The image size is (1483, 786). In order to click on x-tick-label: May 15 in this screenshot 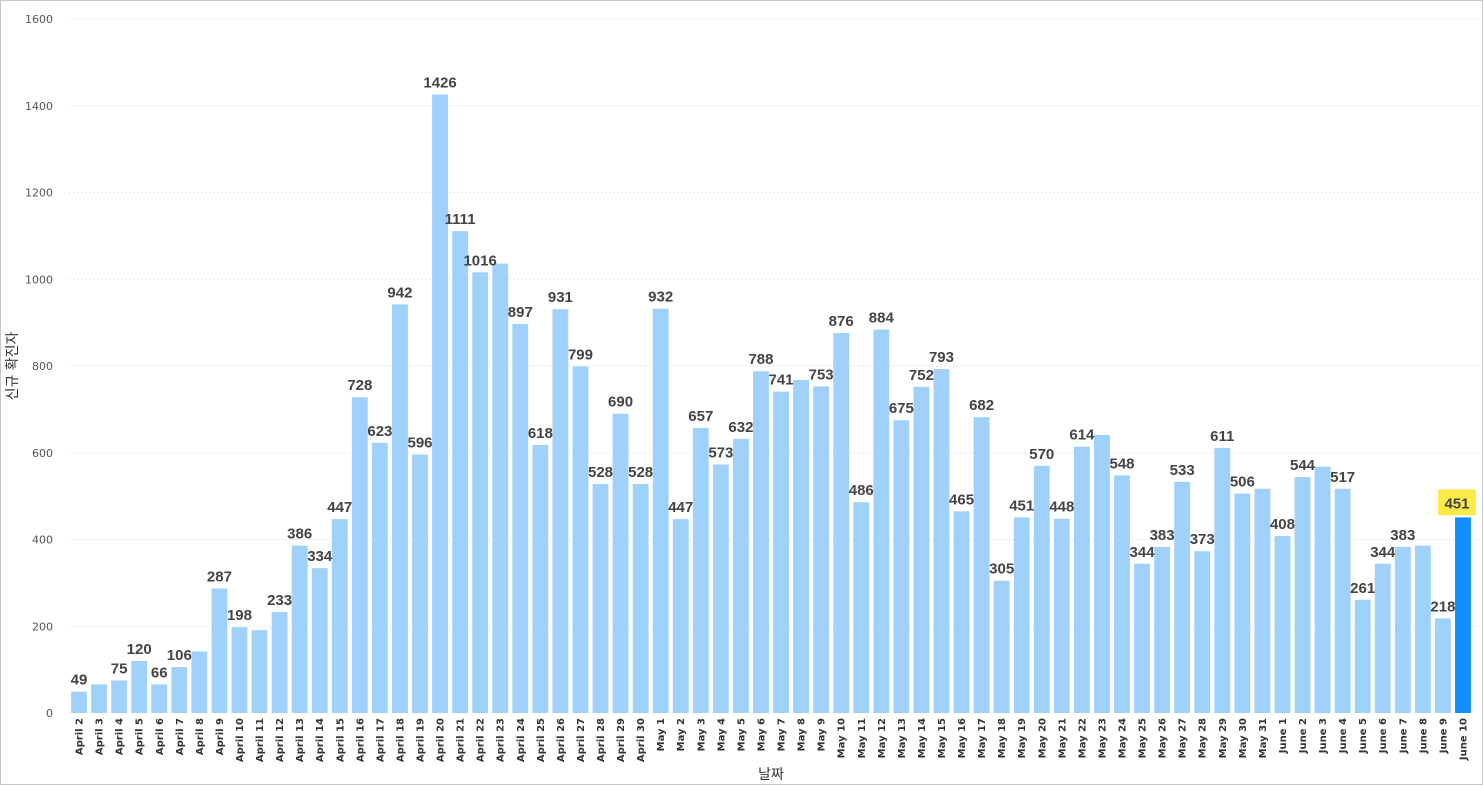, I will do `click(942, 738)`.